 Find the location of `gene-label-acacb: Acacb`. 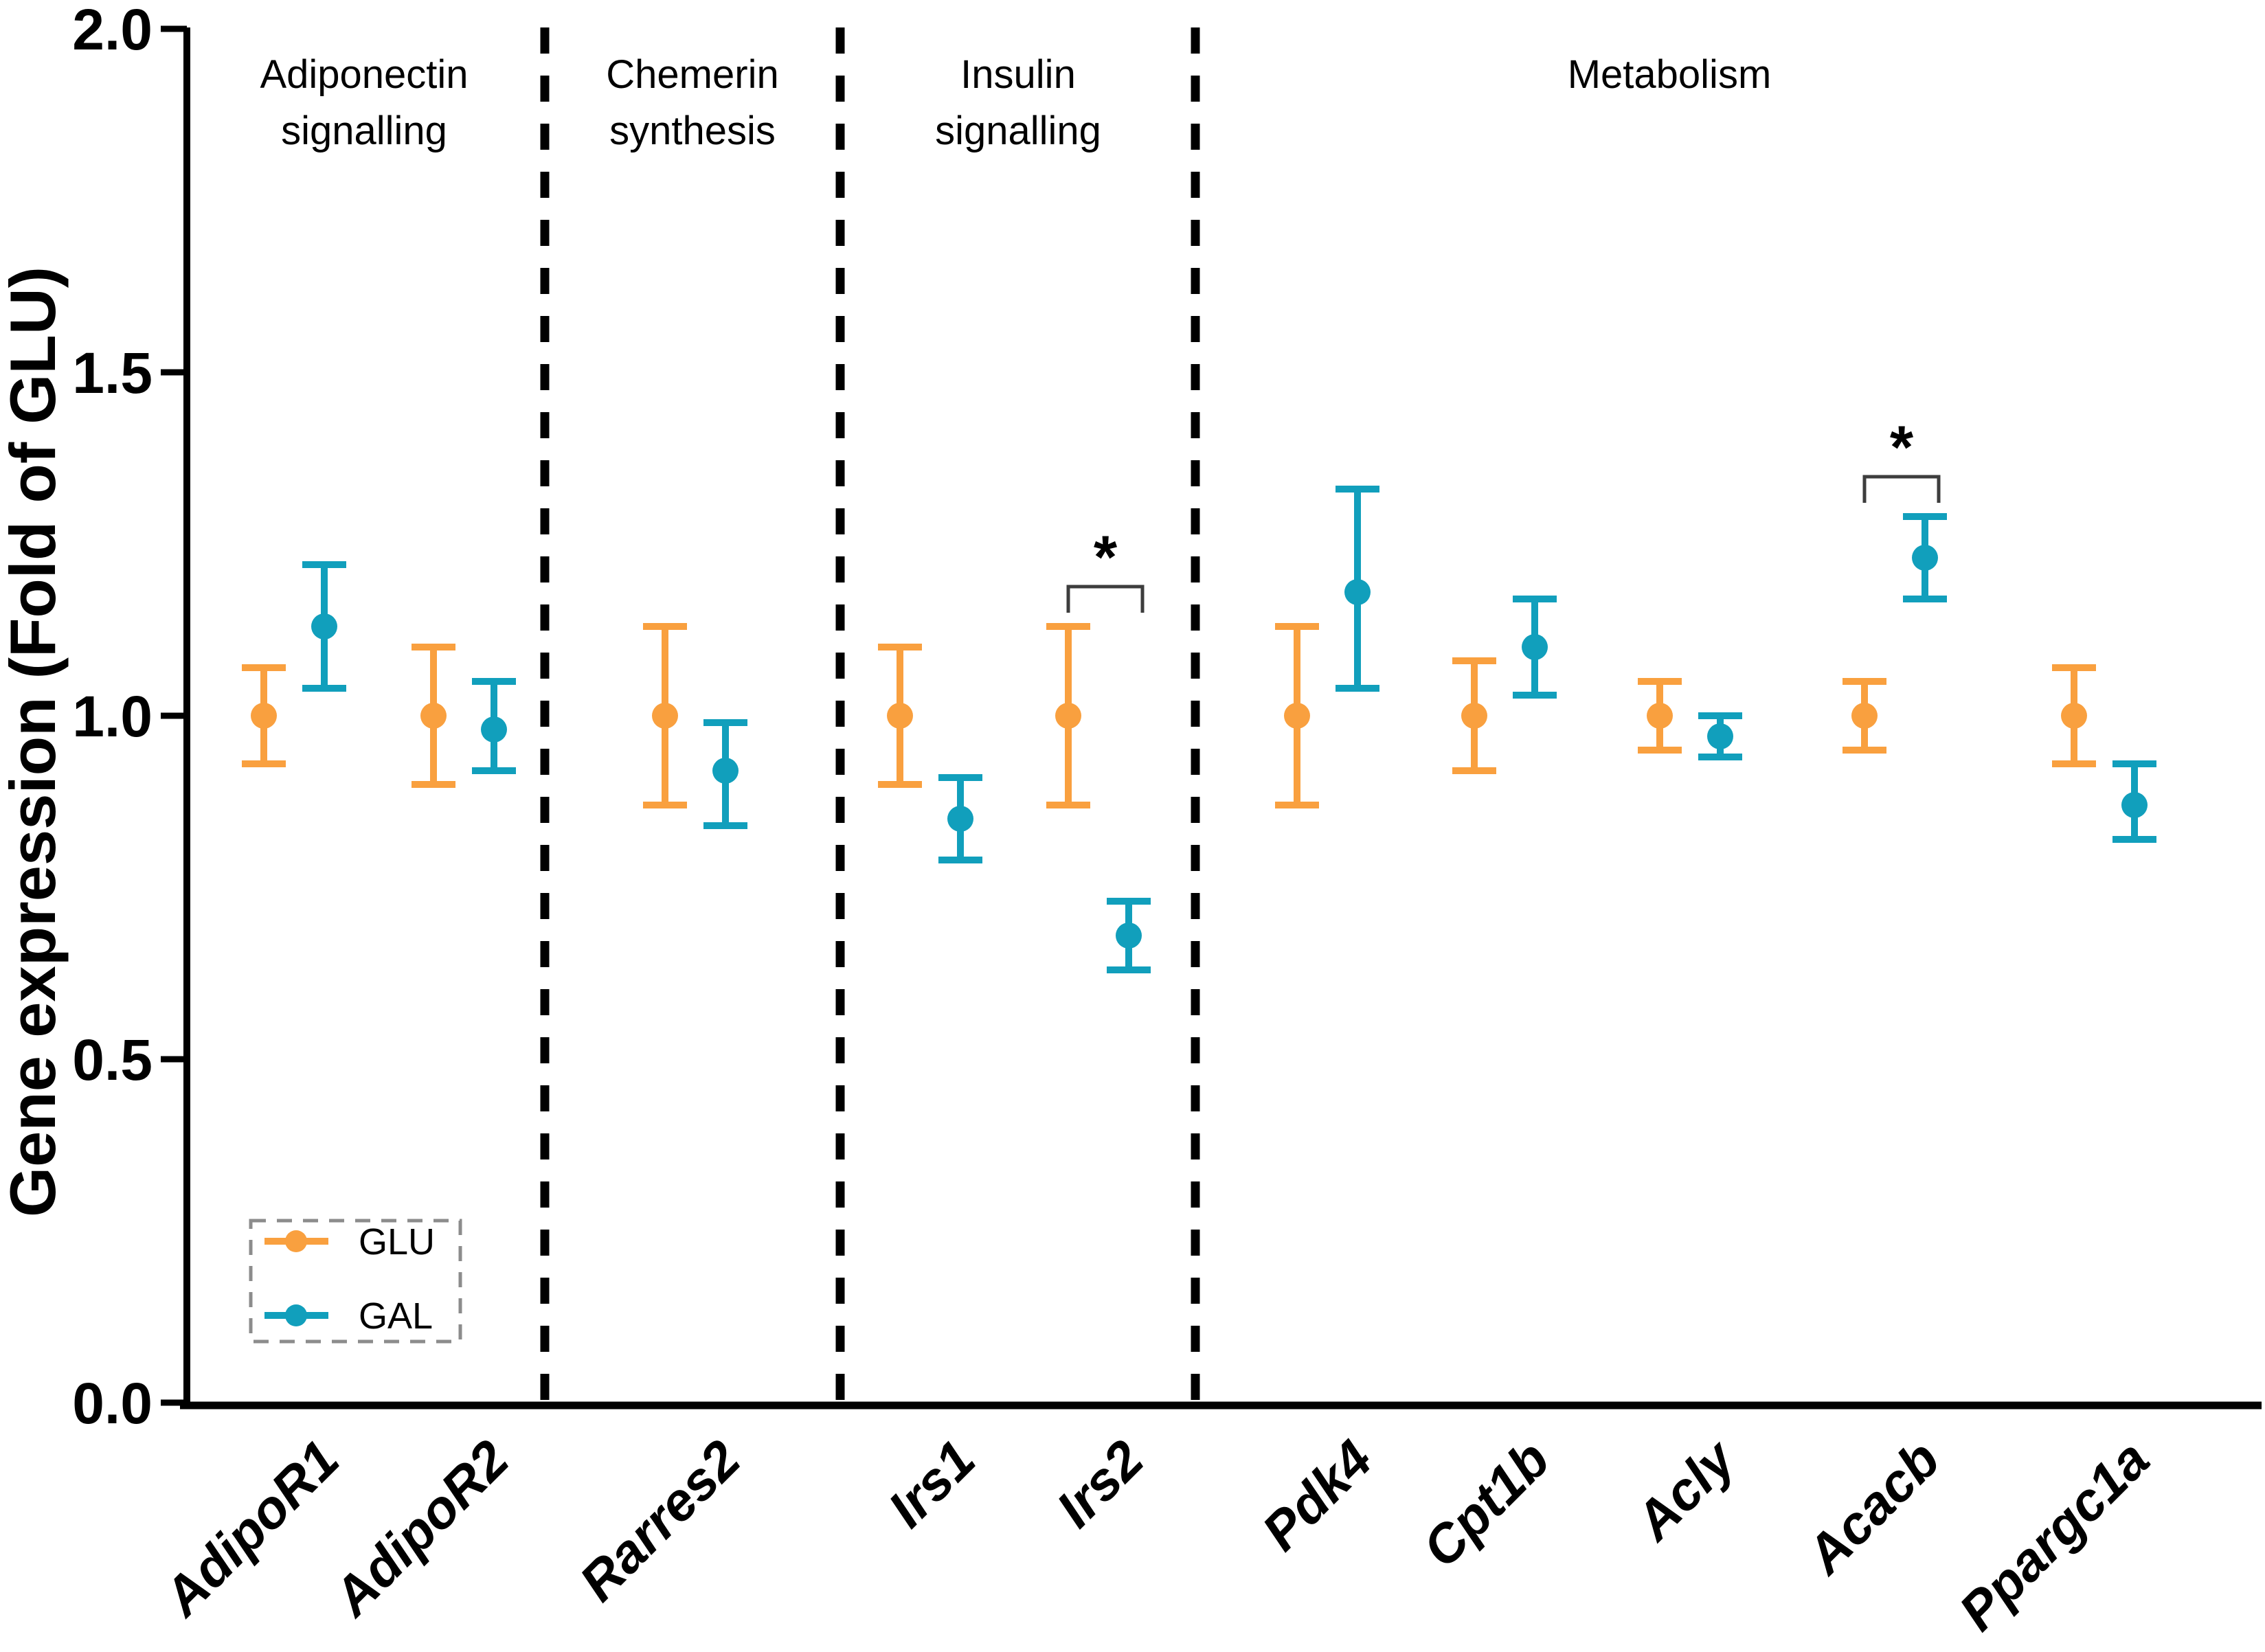

gene-label-acacb: Acacb is located at coordinates (1872, 1507).